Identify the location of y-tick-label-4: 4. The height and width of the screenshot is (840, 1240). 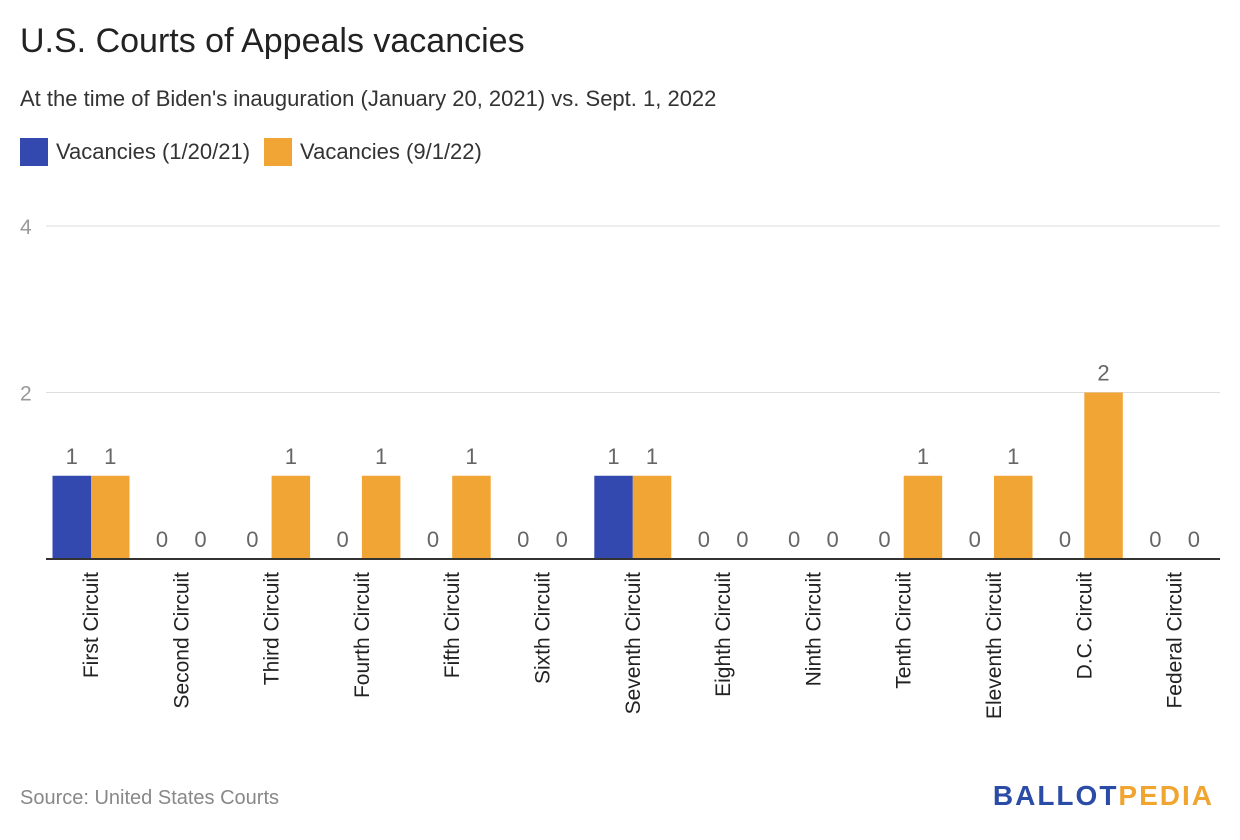
(26, 227).